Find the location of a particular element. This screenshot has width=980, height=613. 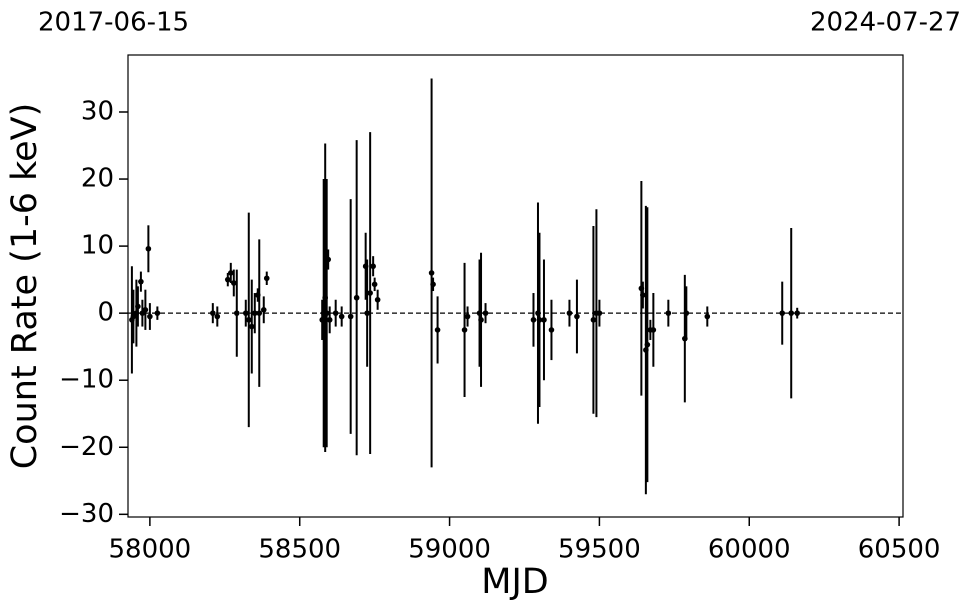

y-tick-label: −10 is located at coordinates (86, 380).